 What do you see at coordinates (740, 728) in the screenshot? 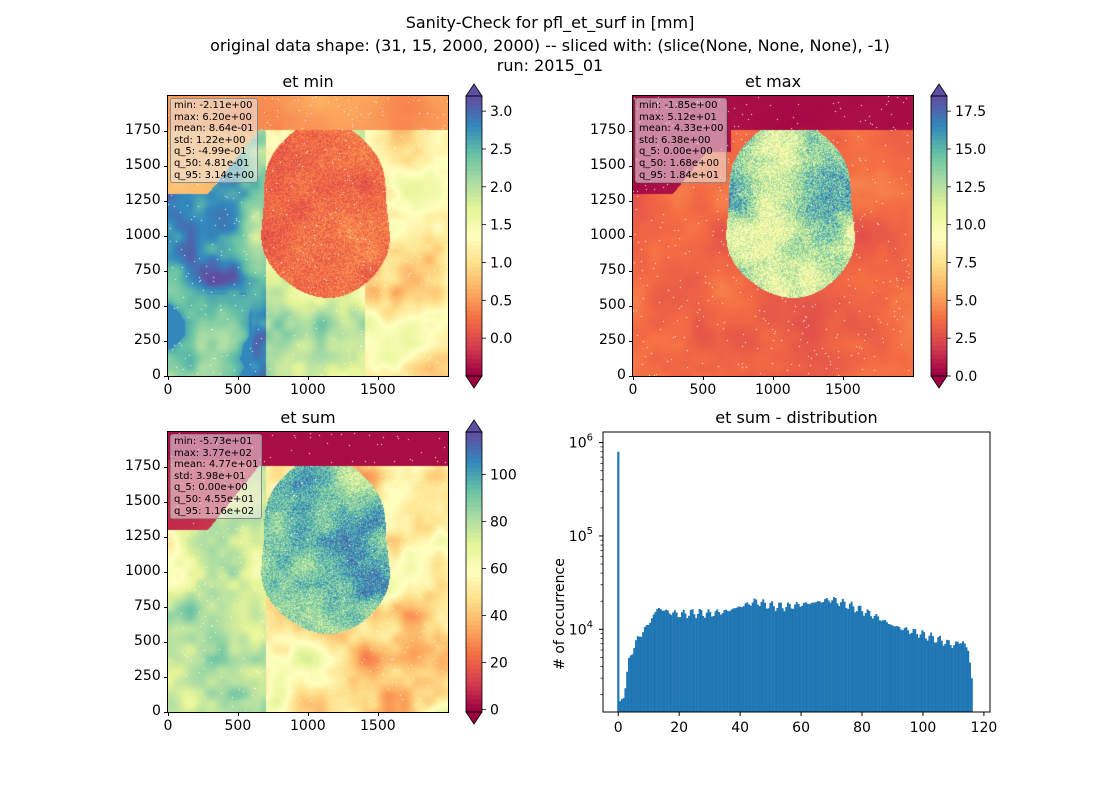
I see `hist-x-tick-label: 40` at bounding box center [740, 728].